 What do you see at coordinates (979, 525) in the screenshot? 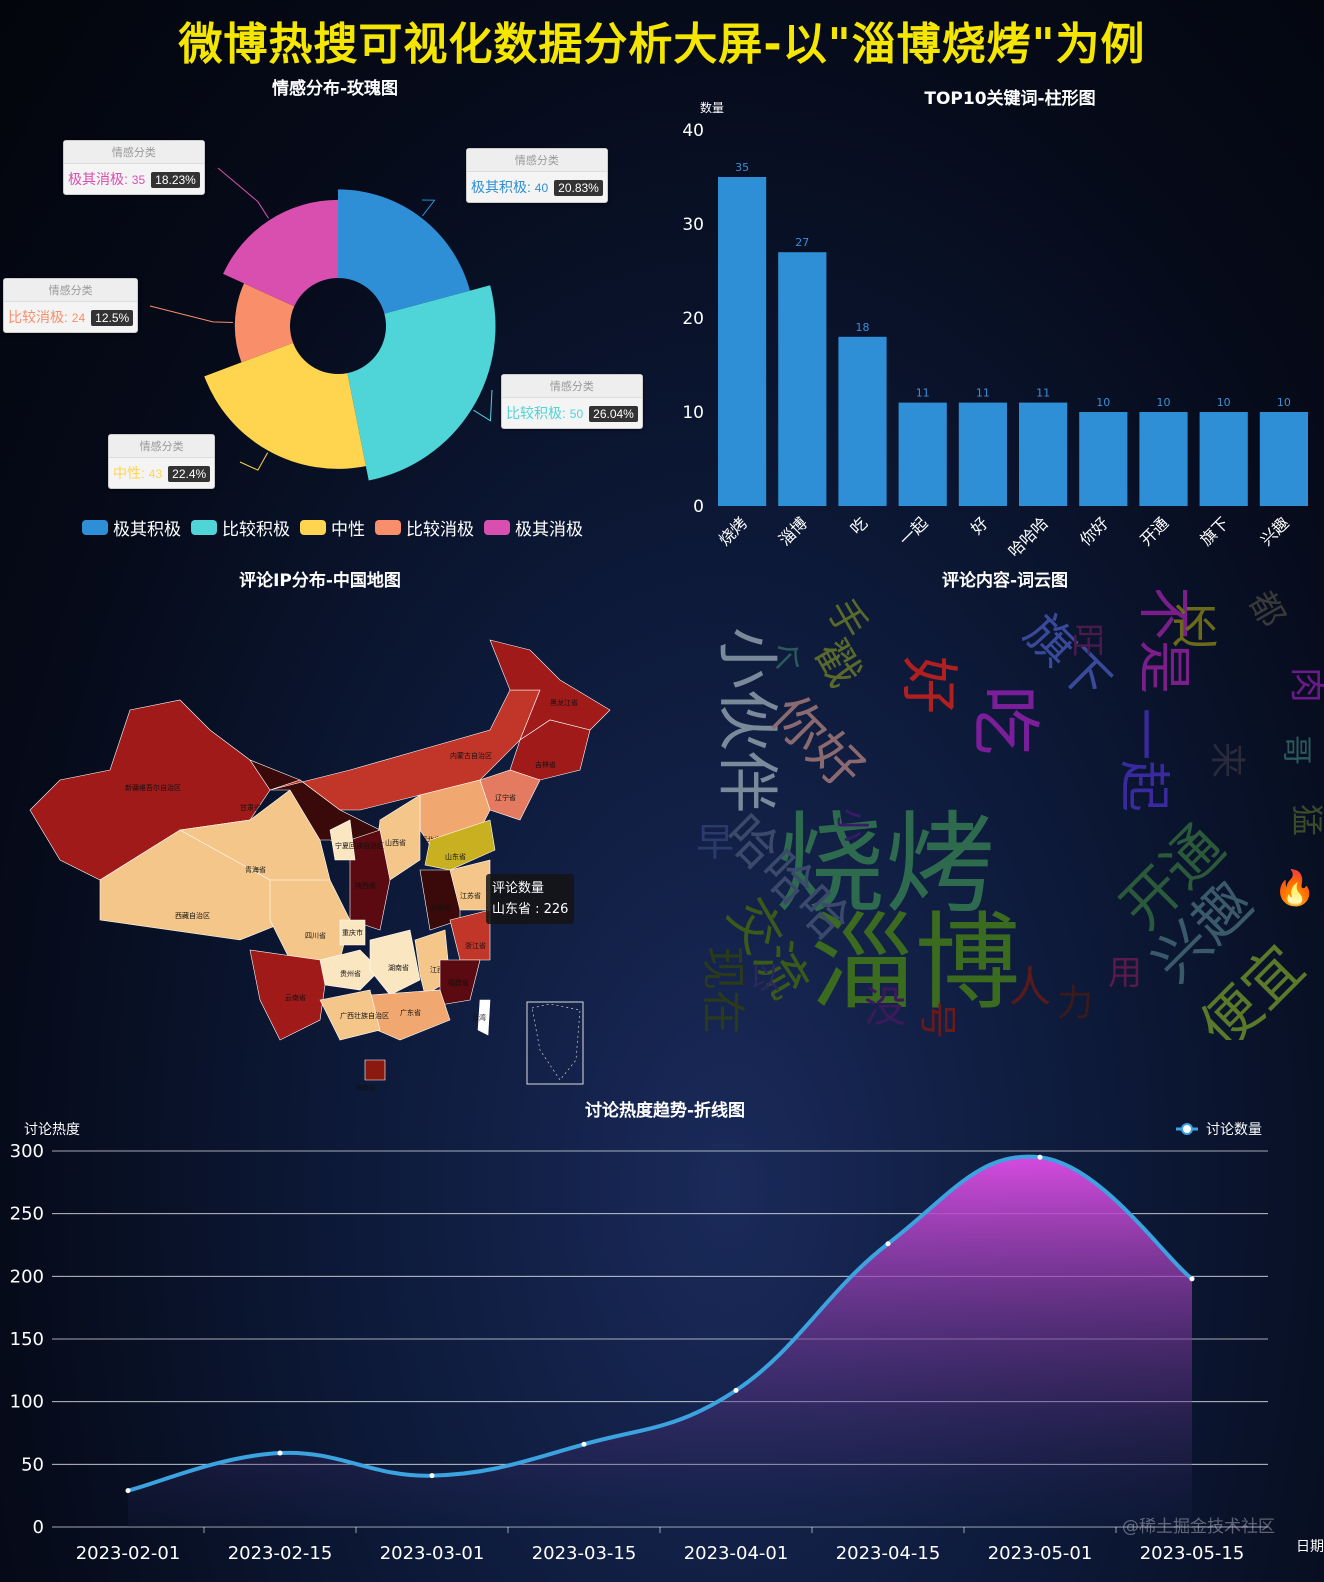
I see `bar-x-tick: 好` at bounding box center [979, 525].